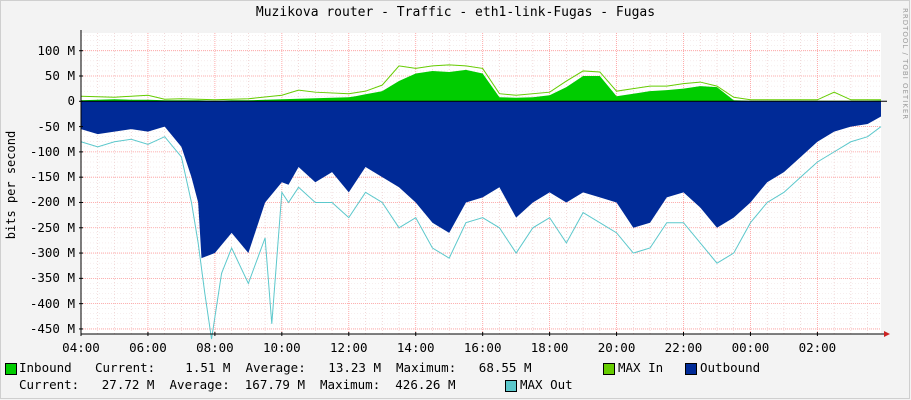 This screenshot has height=400, width=911. I want to click on y-tick-label: 100 M, so click(56, 50).